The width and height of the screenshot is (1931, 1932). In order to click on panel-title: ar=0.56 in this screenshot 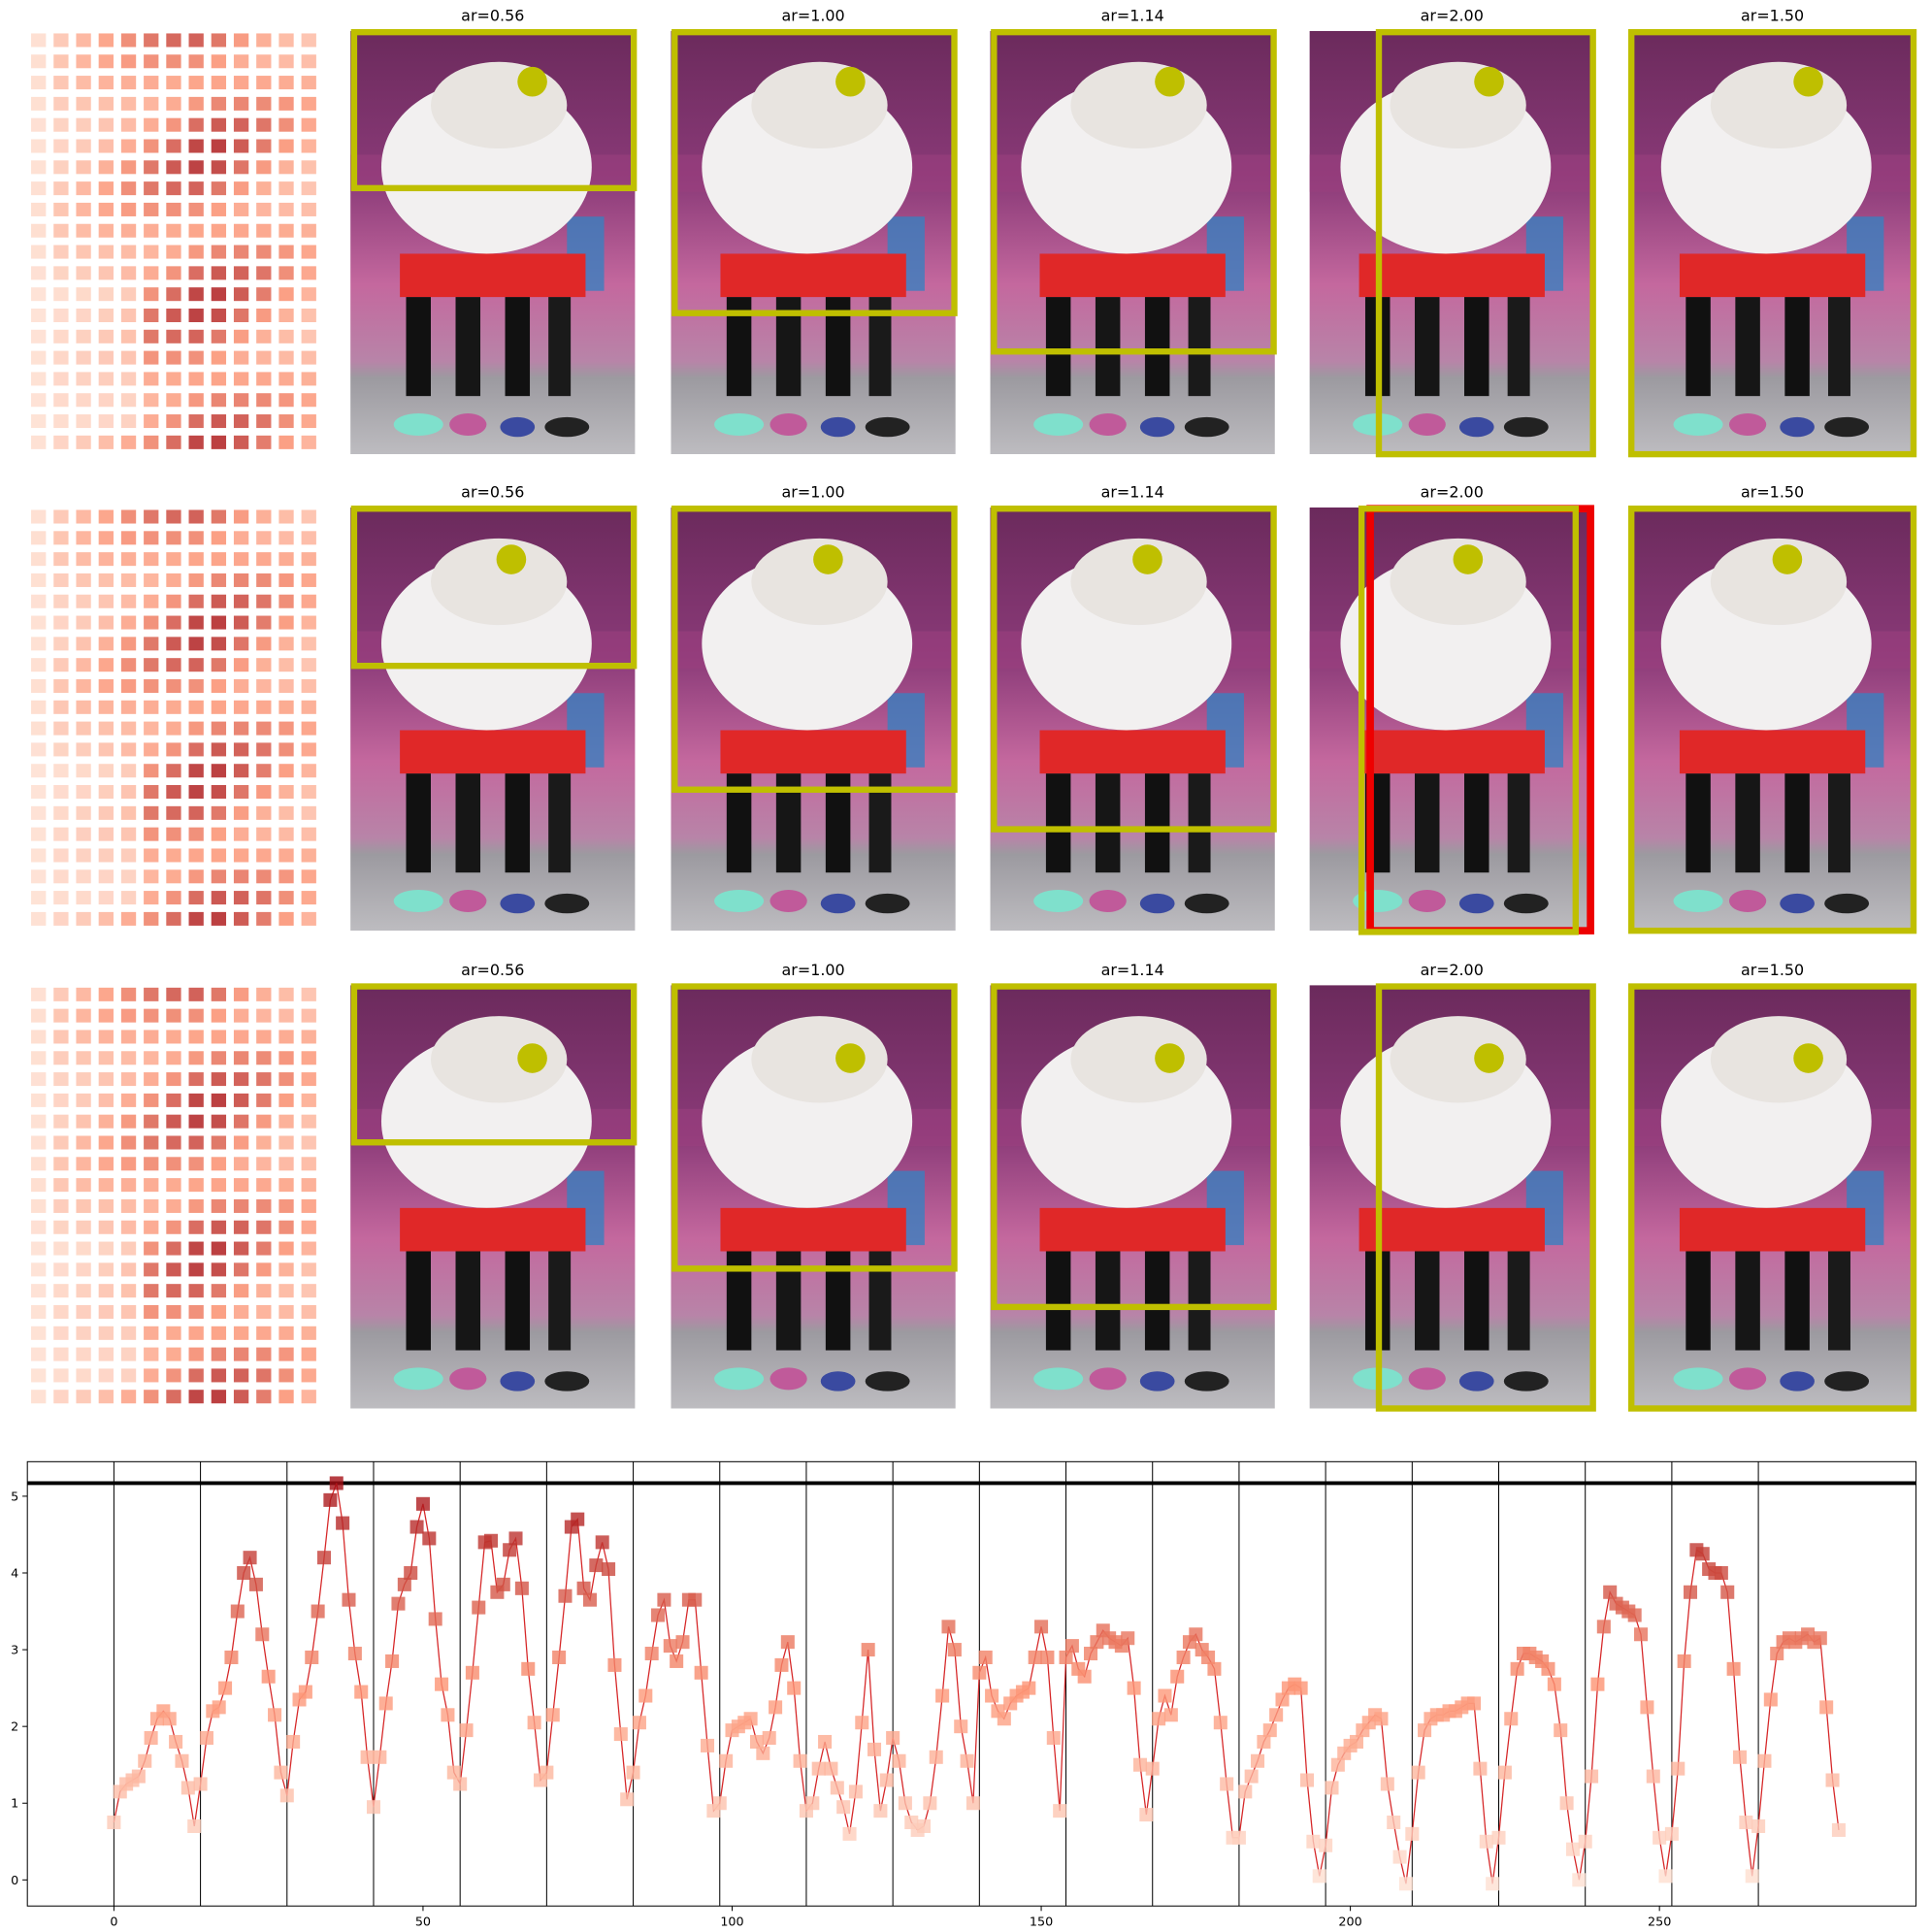, I will do `click(493, 16)`.